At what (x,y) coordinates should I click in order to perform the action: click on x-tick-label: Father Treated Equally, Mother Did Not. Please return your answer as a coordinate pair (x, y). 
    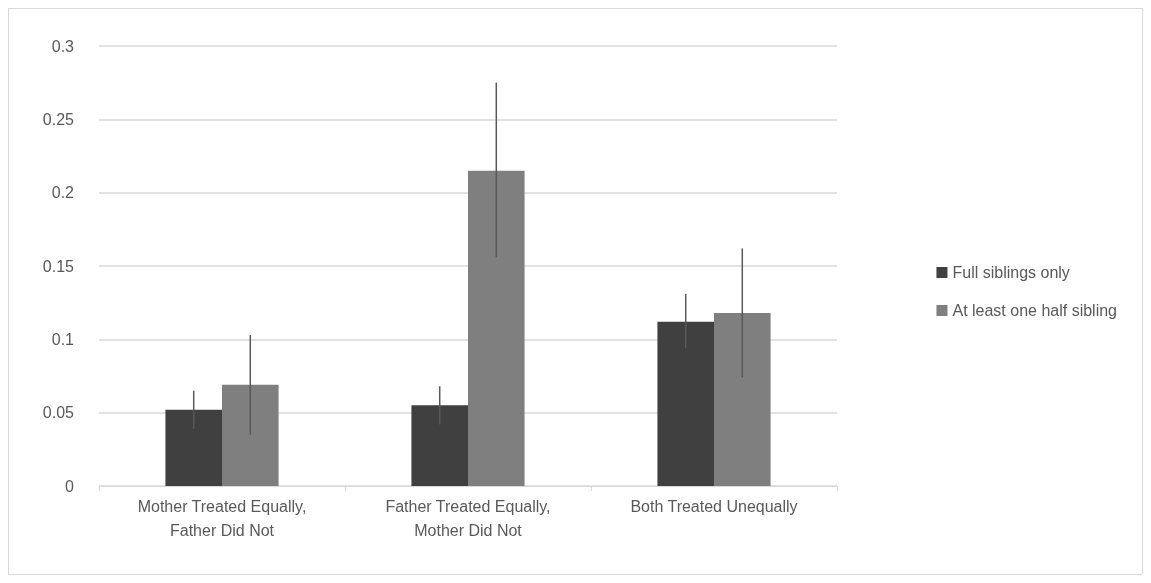
    Looking at the image, I should click on (468, 518).